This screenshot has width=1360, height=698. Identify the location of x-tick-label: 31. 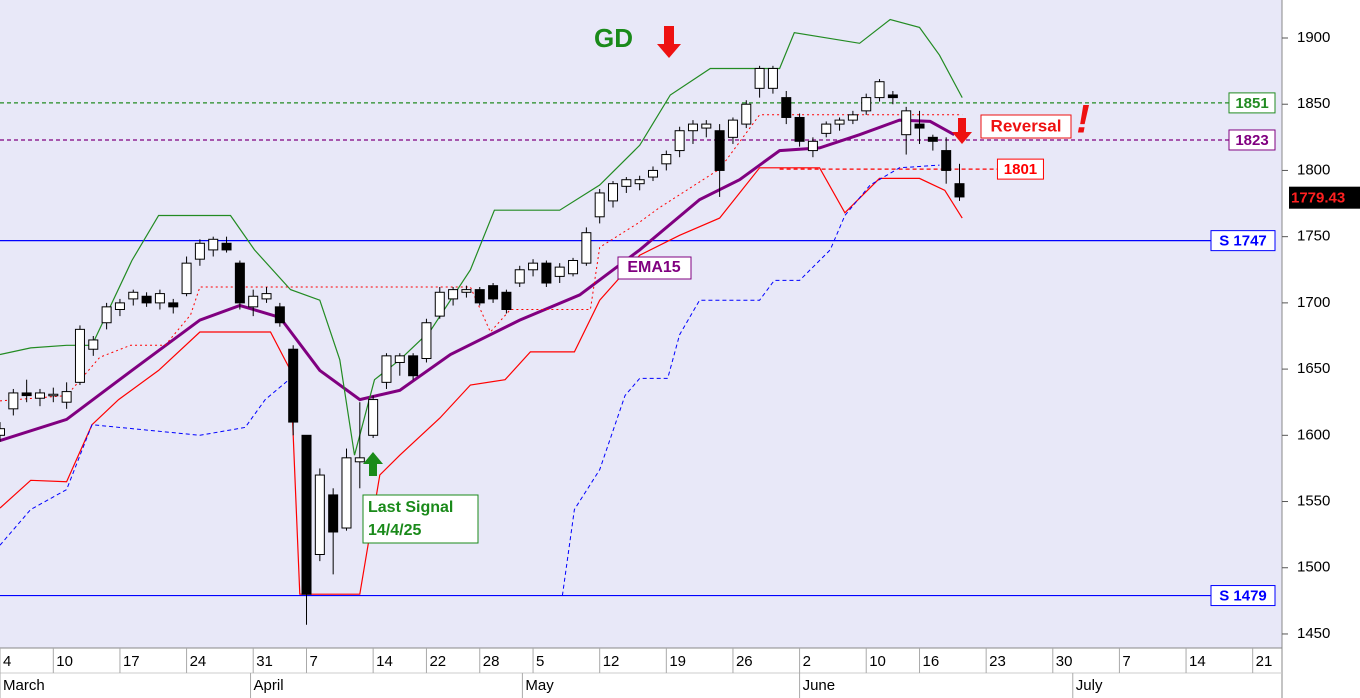
(264, 661).